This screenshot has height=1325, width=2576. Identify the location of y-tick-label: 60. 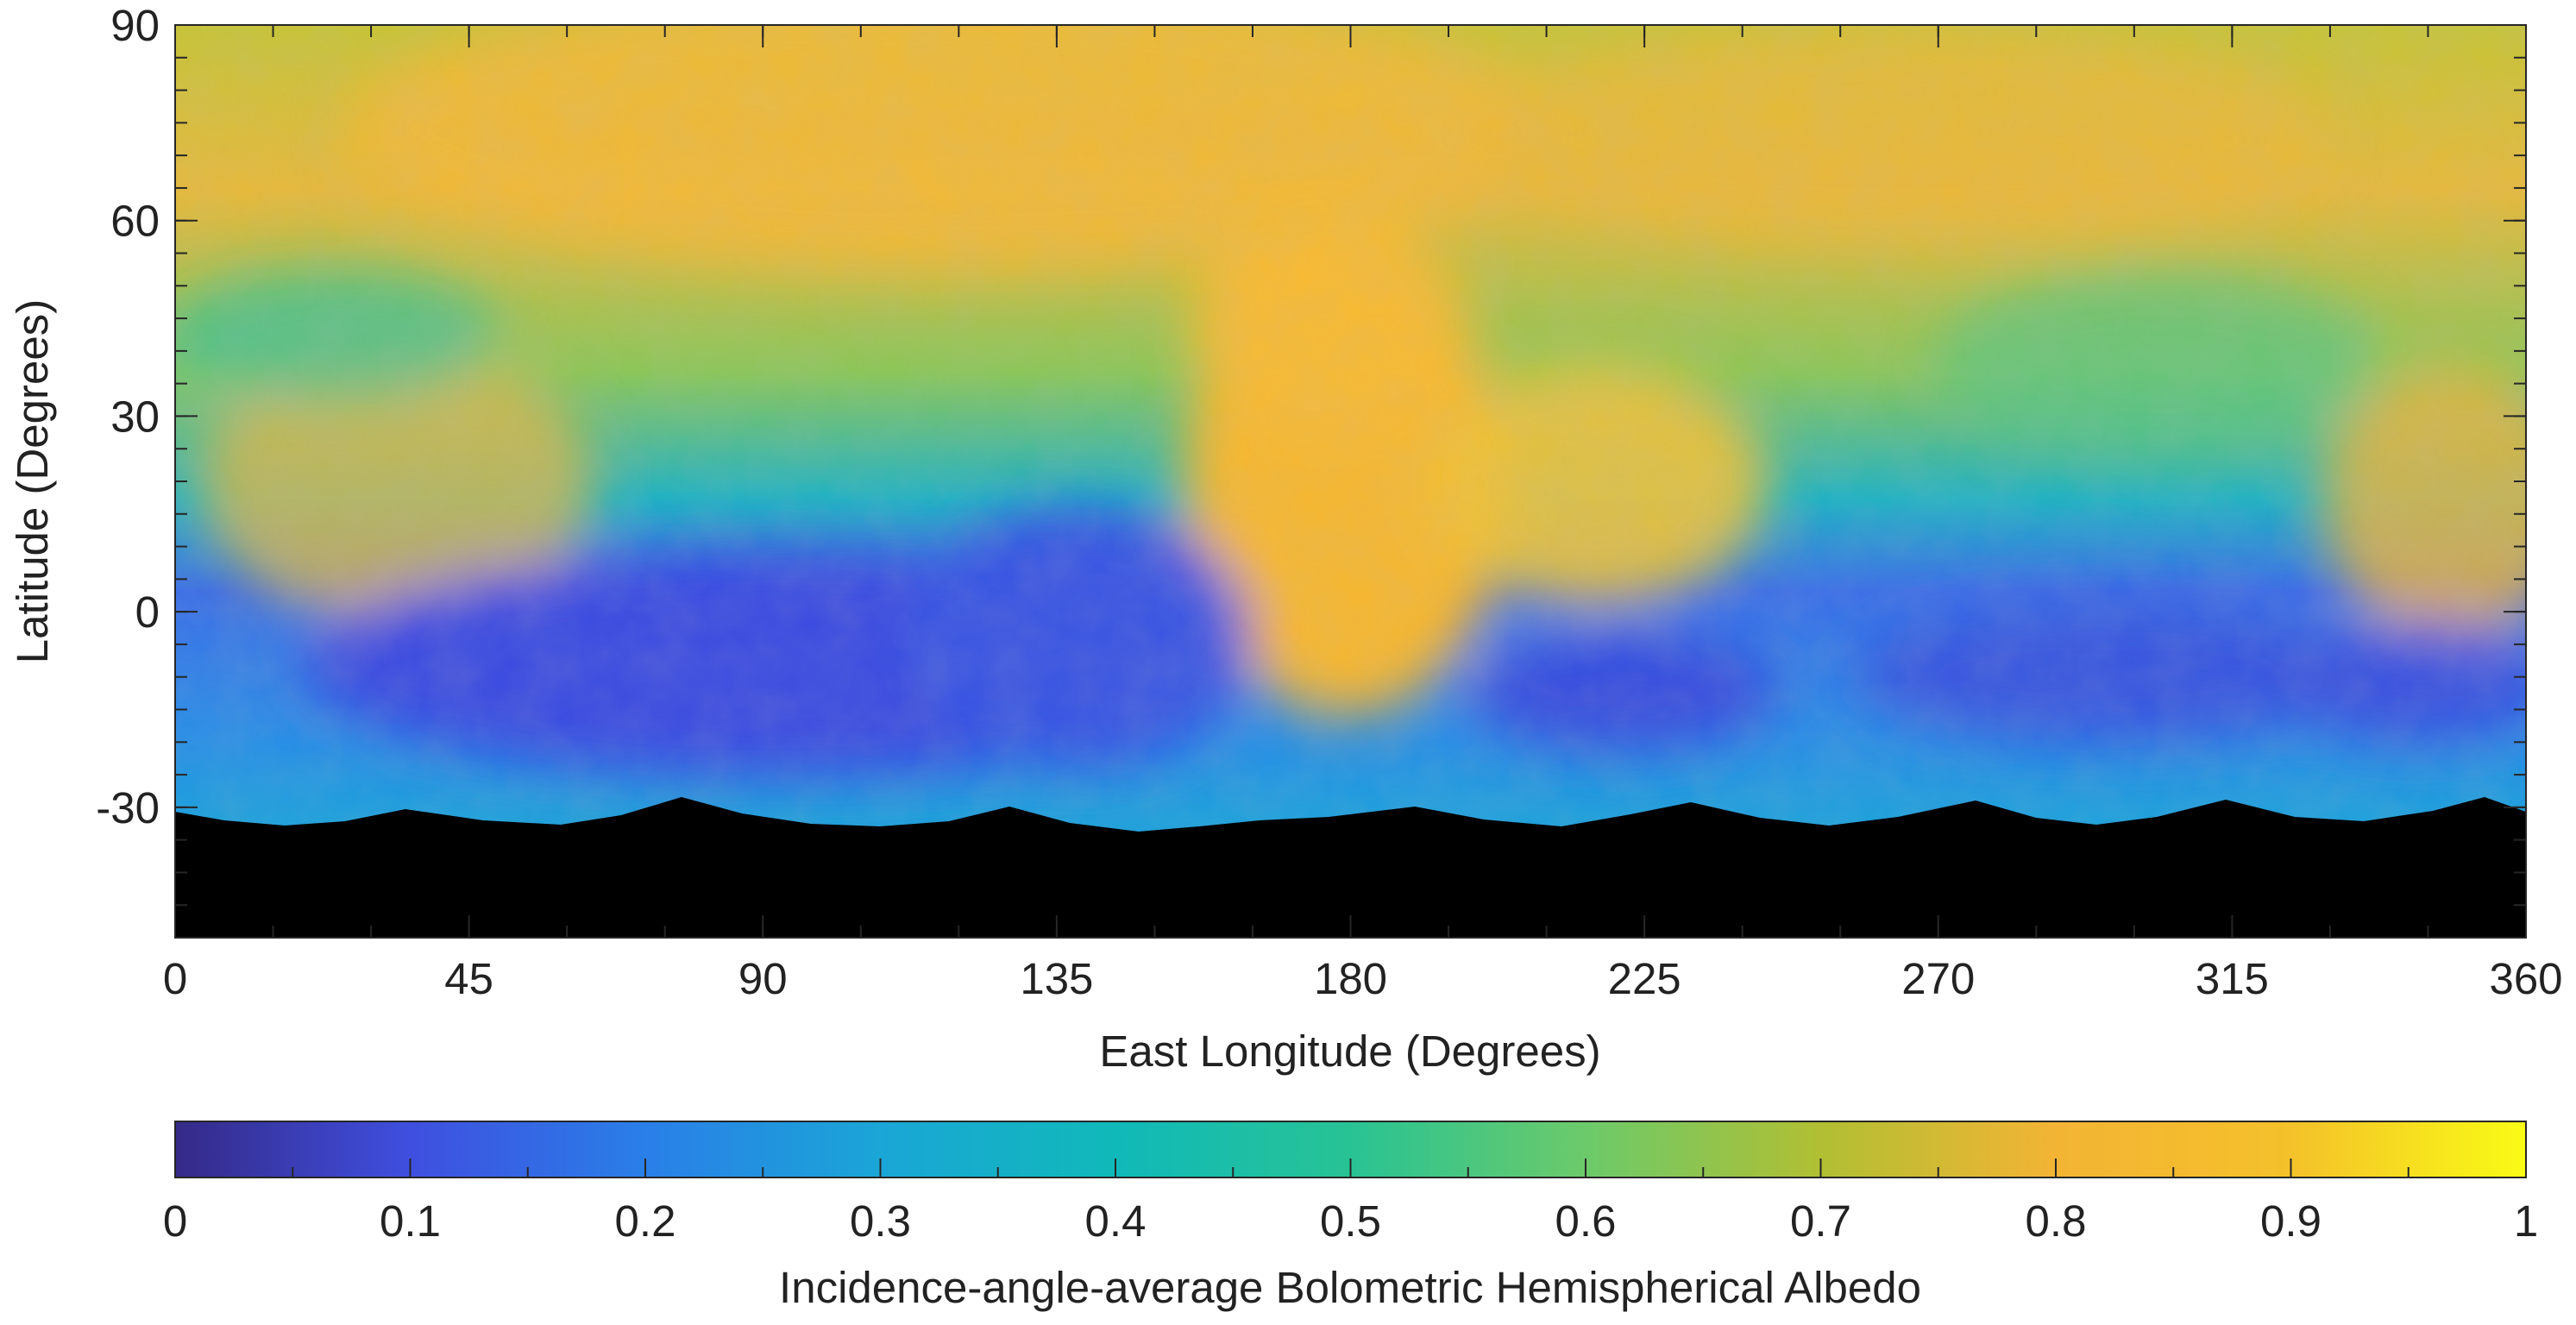
(135, 222).